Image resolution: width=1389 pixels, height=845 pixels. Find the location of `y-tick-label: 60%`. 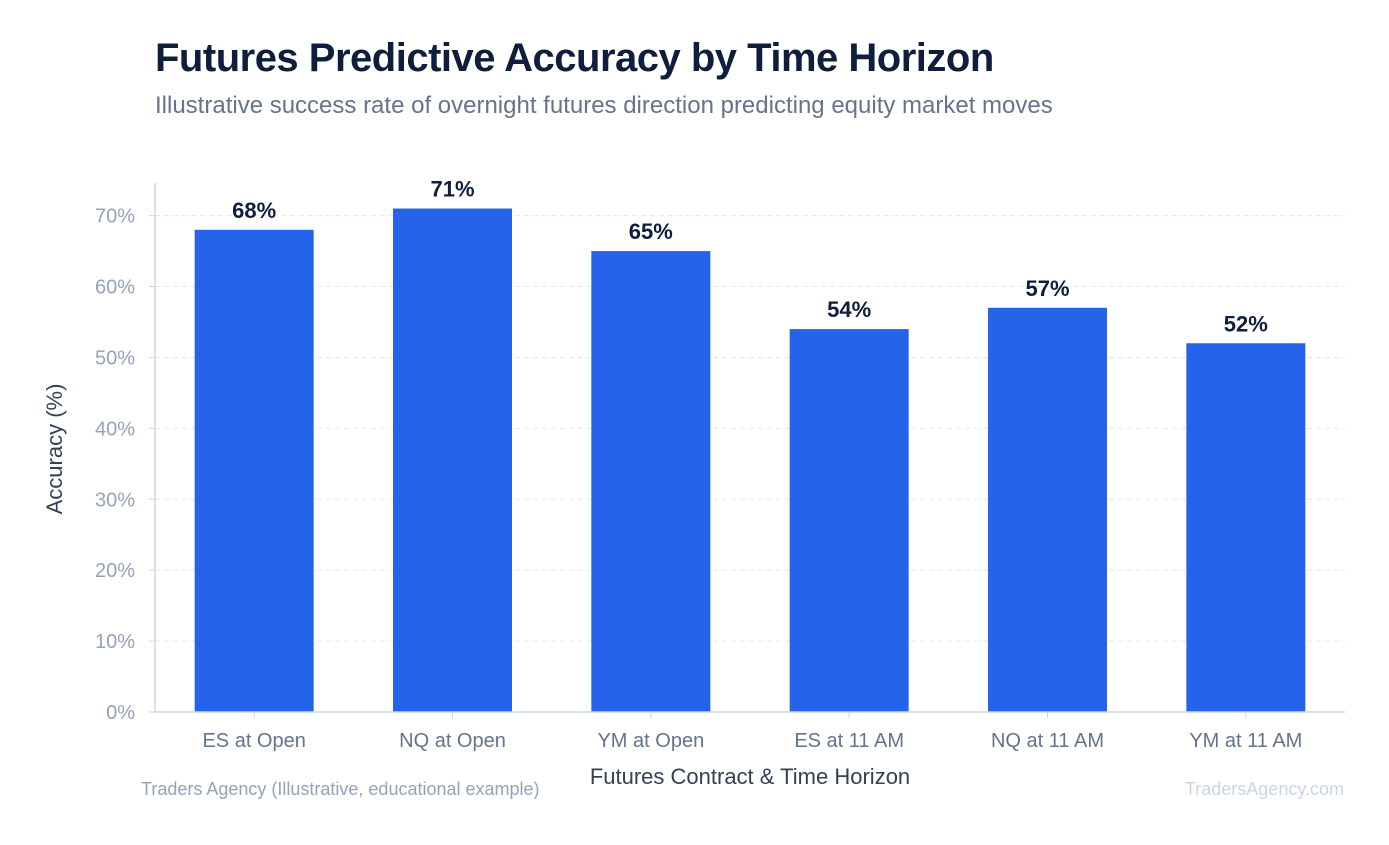

y-tick-label: 60% is located at coordinates (115, 288).